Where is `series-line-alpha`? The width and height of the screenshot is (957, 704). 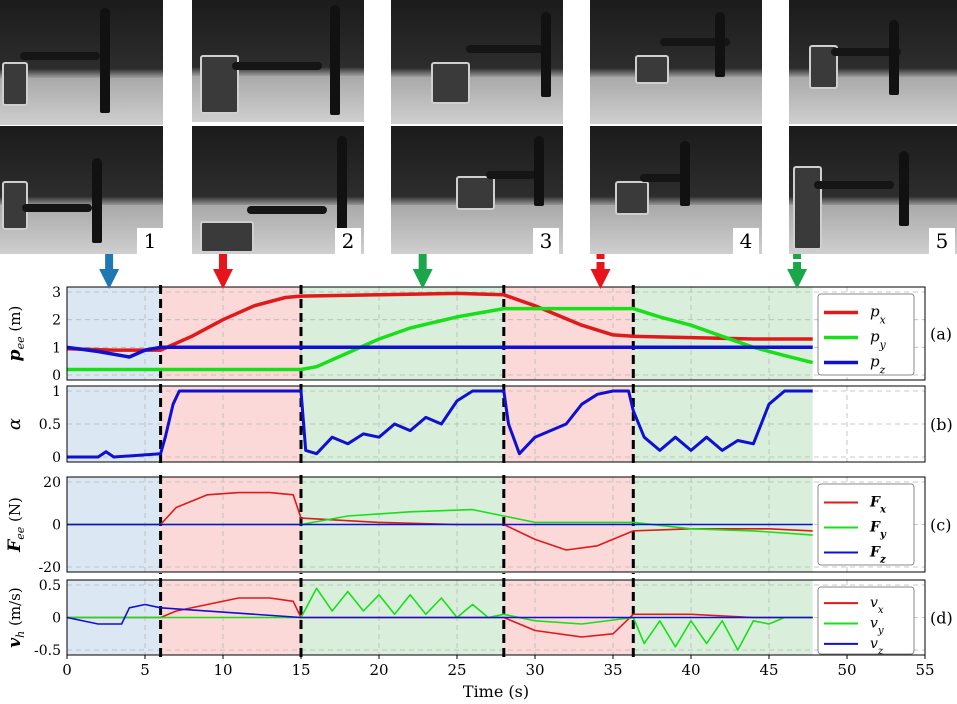 series-line-alpha is located at coordinates (440, 424).